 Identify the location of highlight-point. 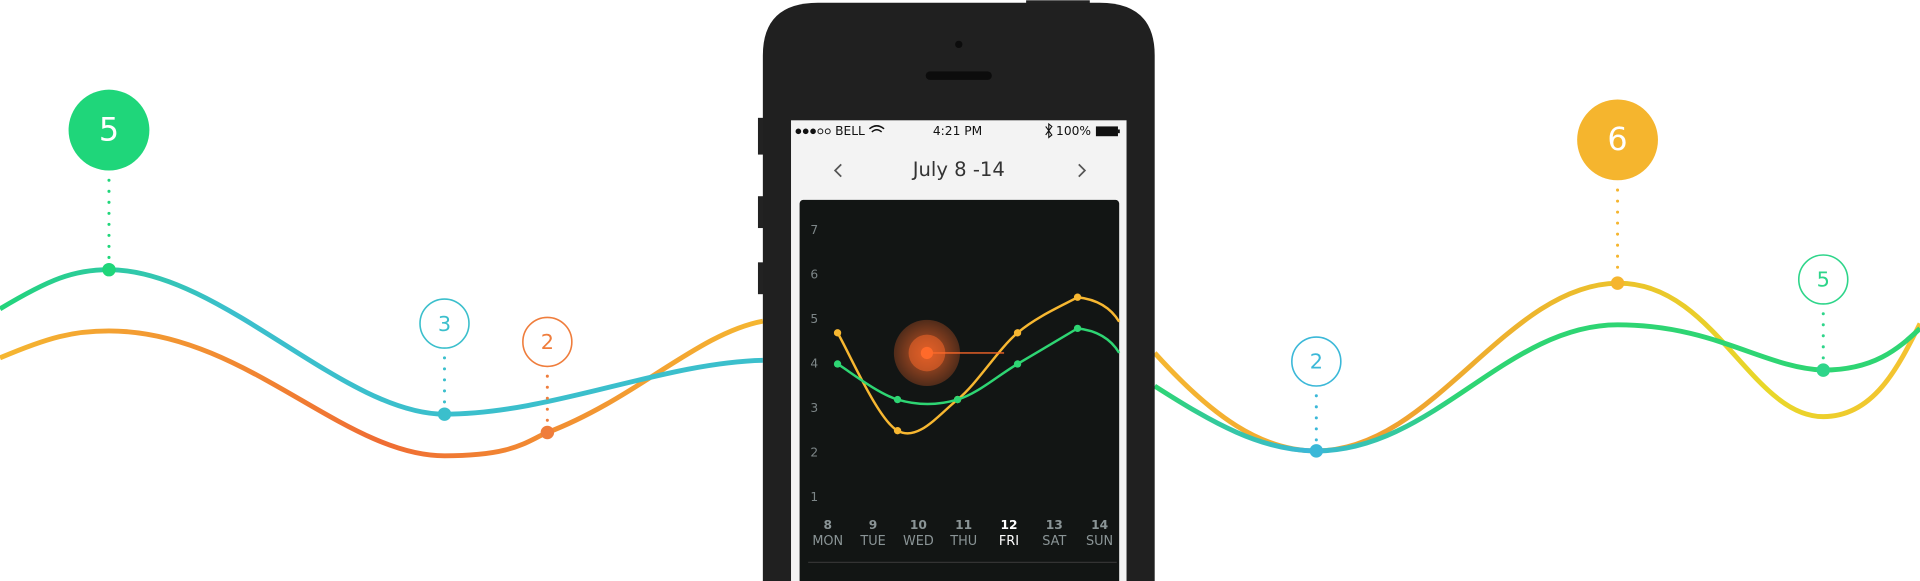
(927, 353).